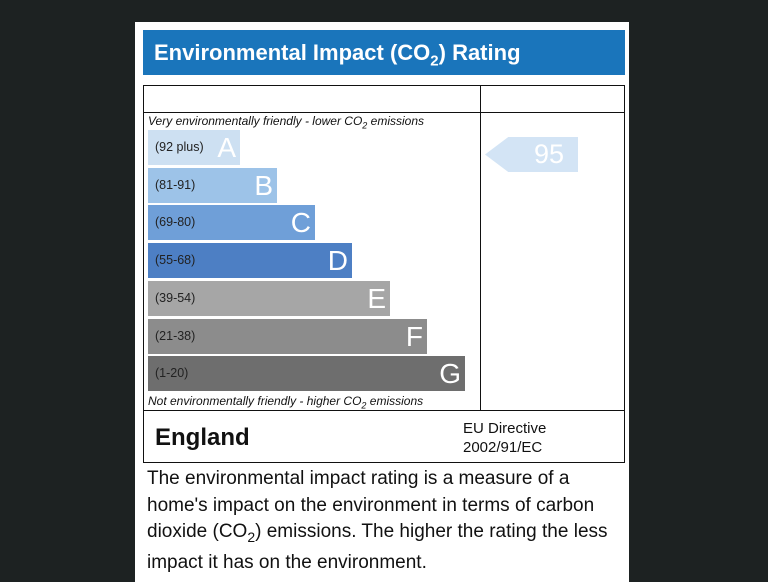  What do you see at coordinates (172, 373) in the screenshot?
I see `band-range: (1-20)` at bounding box center [172, 373].